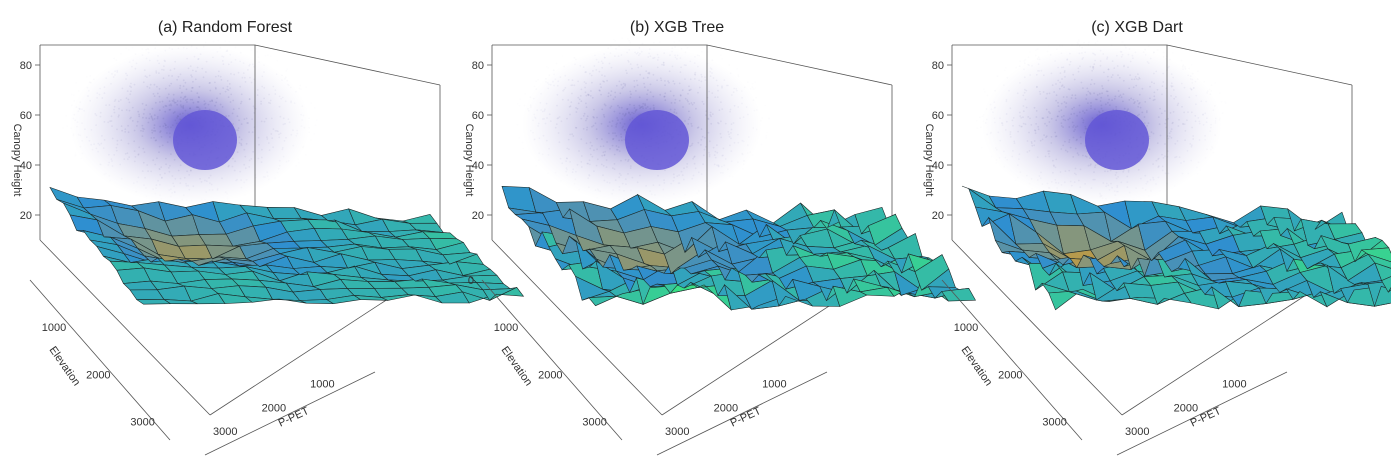 This screenshot has height=468, width=1391. What do you see at coordinates (225, 27) in the screenshot?
I see `panel-title: (a) Random Forest` at bounding box center [225, 27].